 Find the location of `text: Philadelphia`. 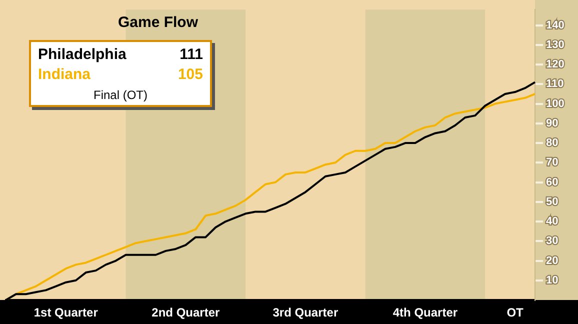

text: Philadelphia is located at coordinates (82, 55).